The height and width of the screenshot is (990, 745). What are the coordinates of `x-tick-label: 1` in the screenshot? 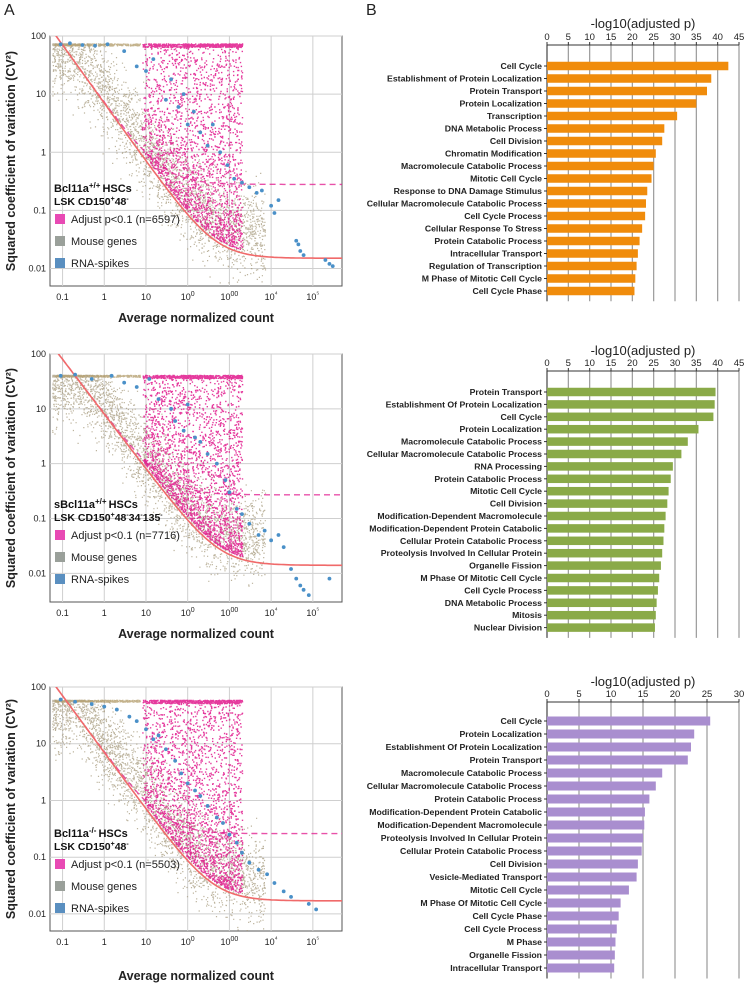 It's located at (104, 942).